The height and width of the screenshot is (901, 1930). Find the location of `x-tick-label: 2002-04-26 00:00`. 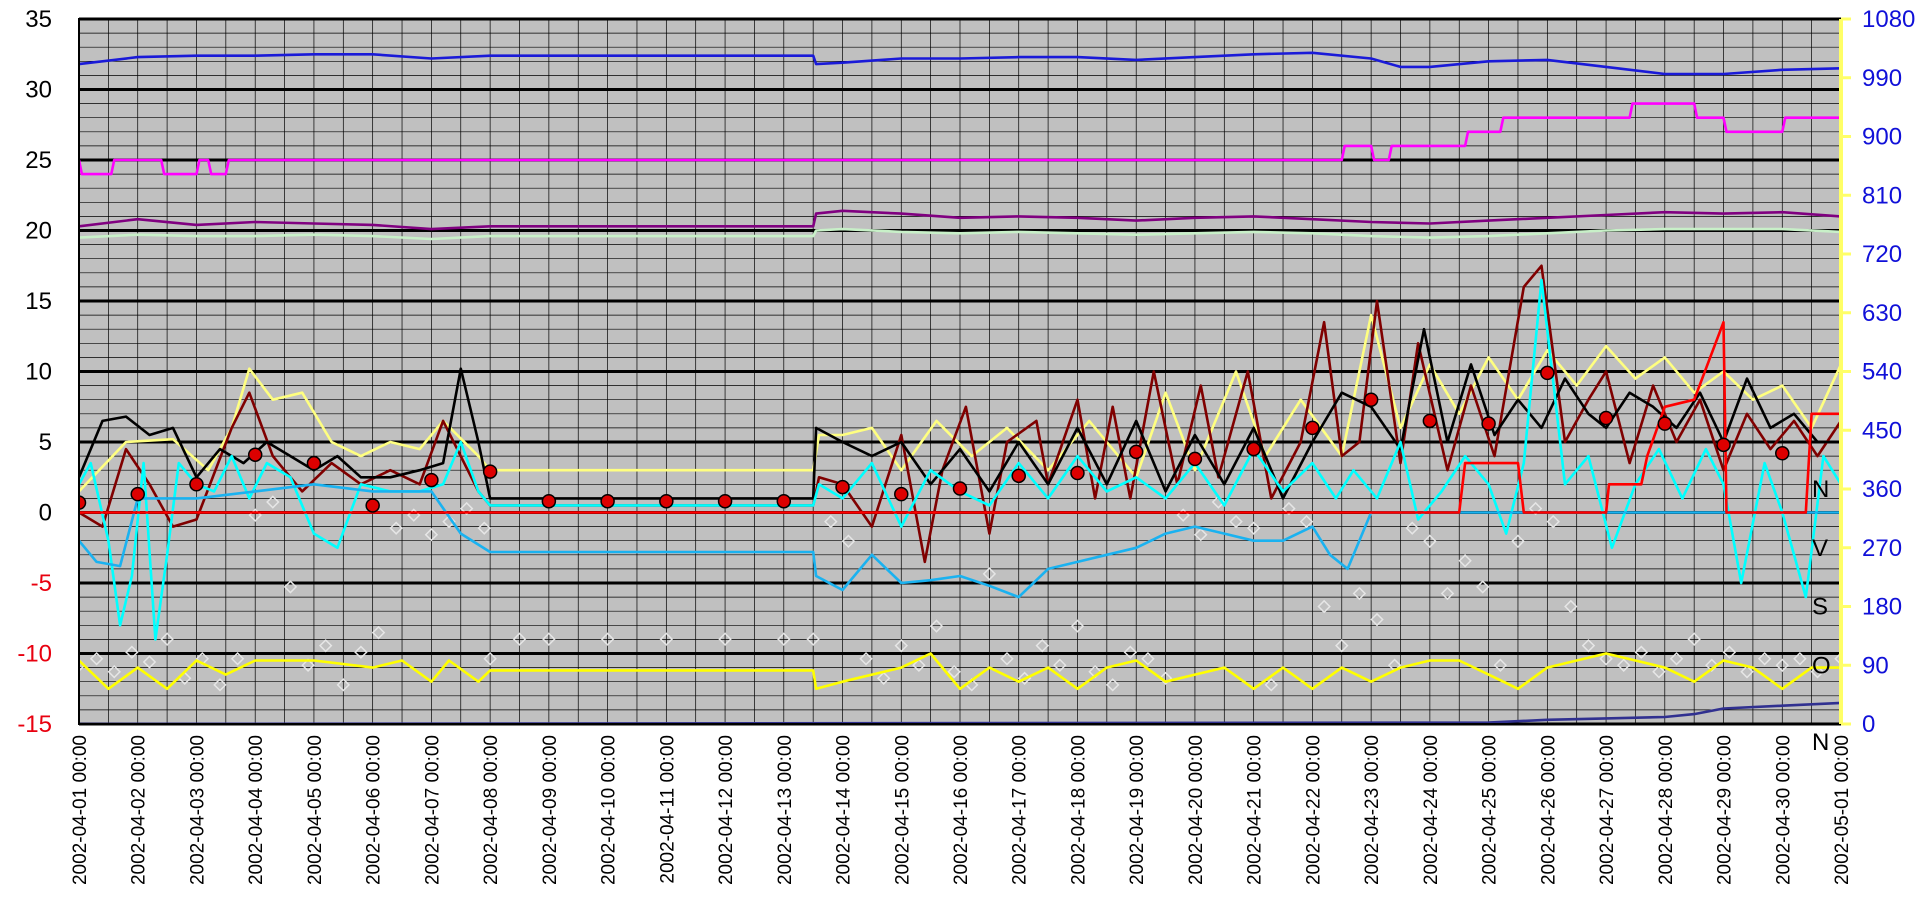

x-tick-label: 2002-04-26 00:00 is located at coordinates (1548, 810).